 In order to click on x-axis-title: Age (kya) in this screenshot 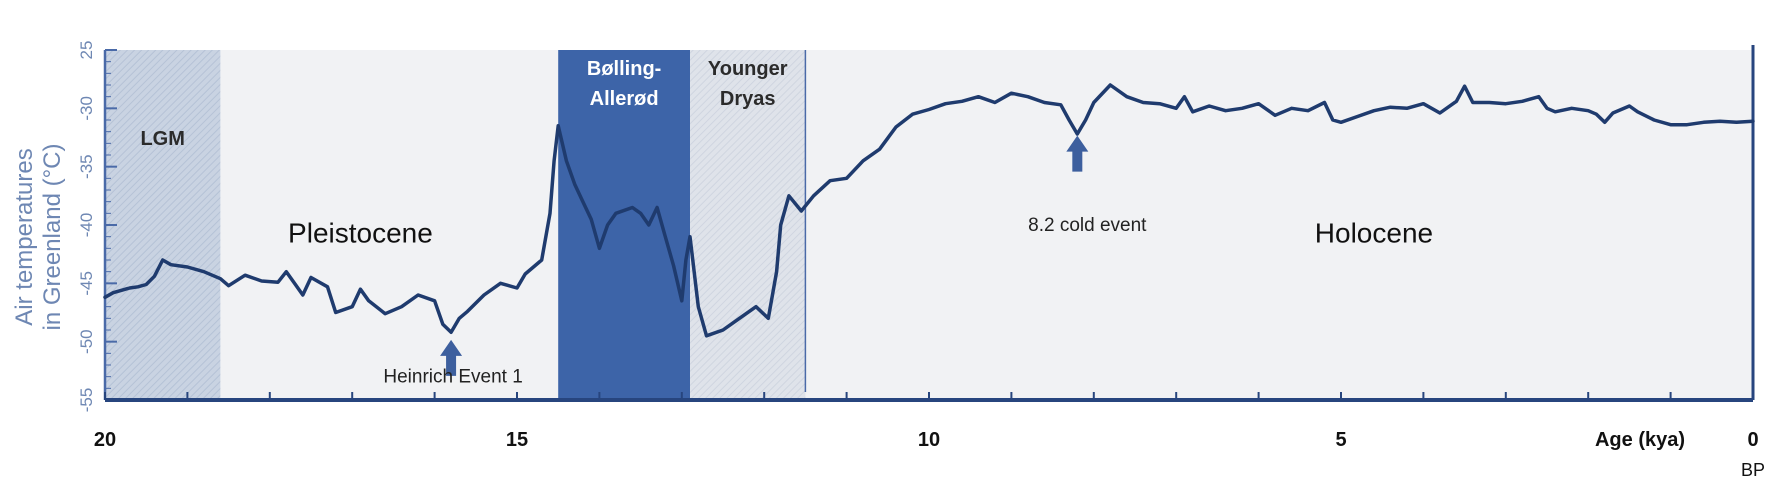, I will do `click(1640, 440)`.